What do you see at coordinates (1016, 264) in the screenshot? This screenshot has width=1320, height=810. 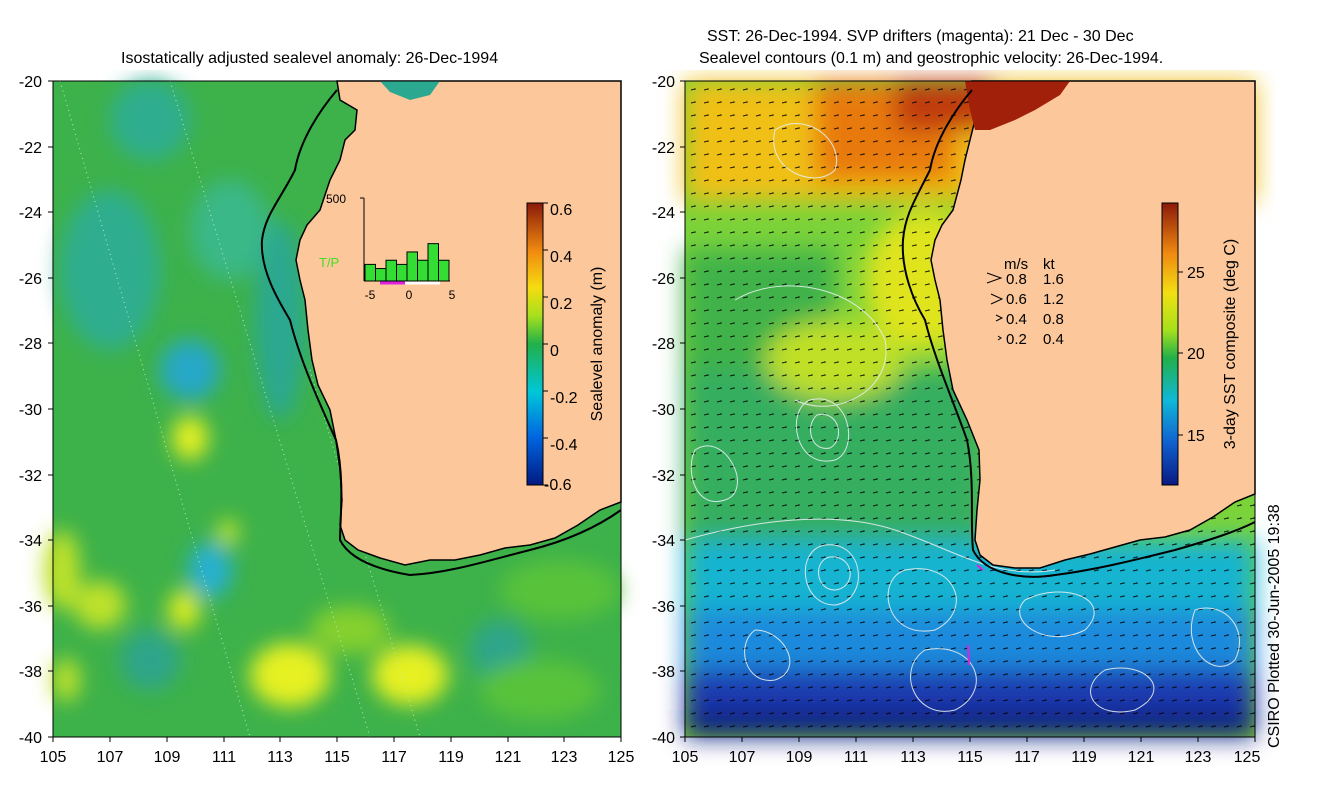 I see `velocity-legend-header-ms: m/s` at bounding box center [1016, 264].